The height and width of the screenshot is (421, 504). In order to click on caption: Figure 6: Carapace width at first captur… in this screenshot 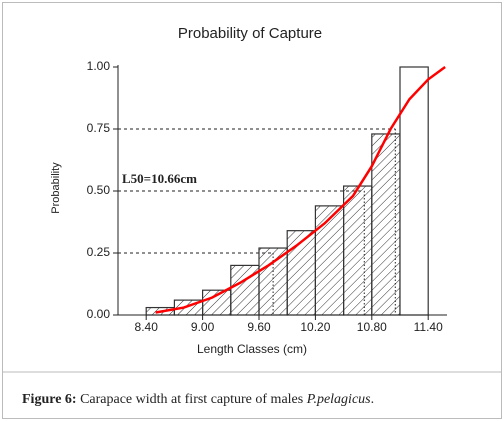, I will do `click(198, 399)`.